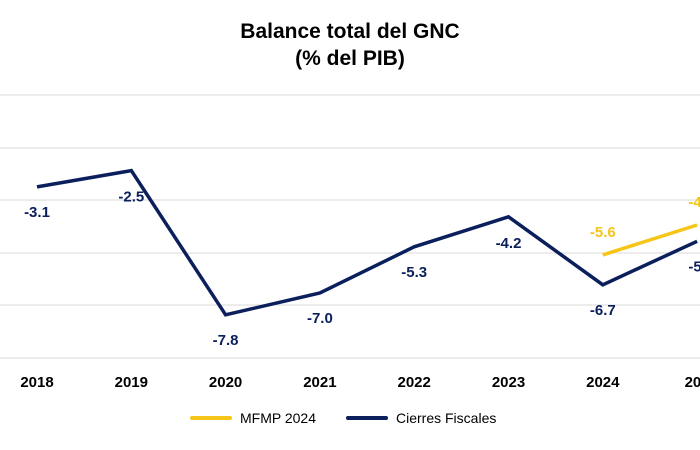 The height and width of the screenshot is (450, 700). Describe the element at coordinates (367, 418) in the screenshot. I see `legend-swatch-cierres` at that location.